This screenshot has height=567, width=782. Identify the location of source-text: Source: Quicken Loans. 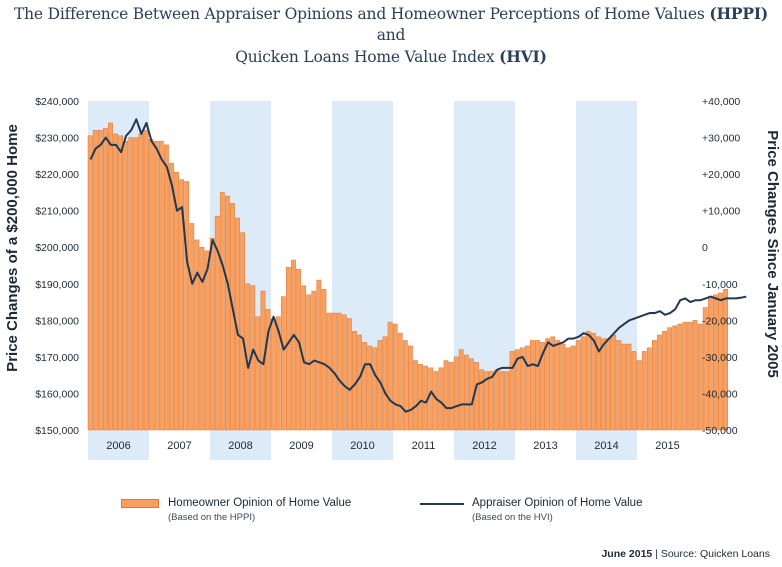
(715, 554).